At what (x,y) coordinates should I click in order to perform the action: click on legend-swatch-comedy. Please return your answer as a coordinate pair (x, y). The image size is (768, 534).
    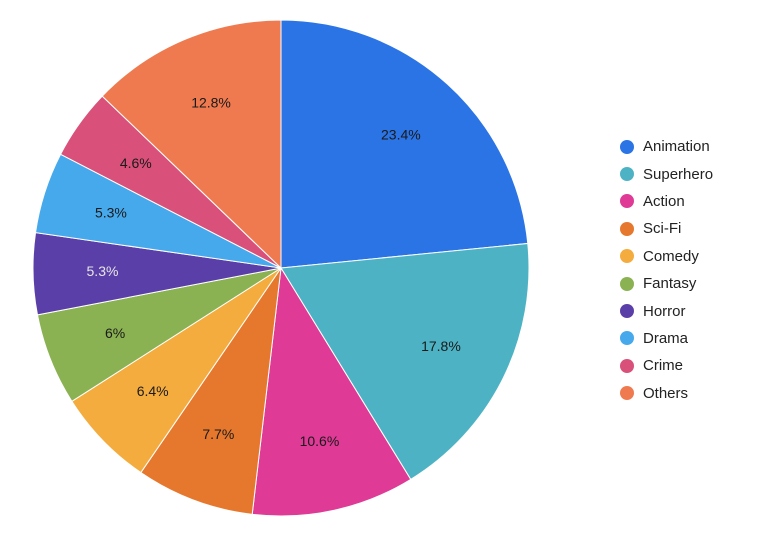
    Looking at the image, I should click on (627, 256).